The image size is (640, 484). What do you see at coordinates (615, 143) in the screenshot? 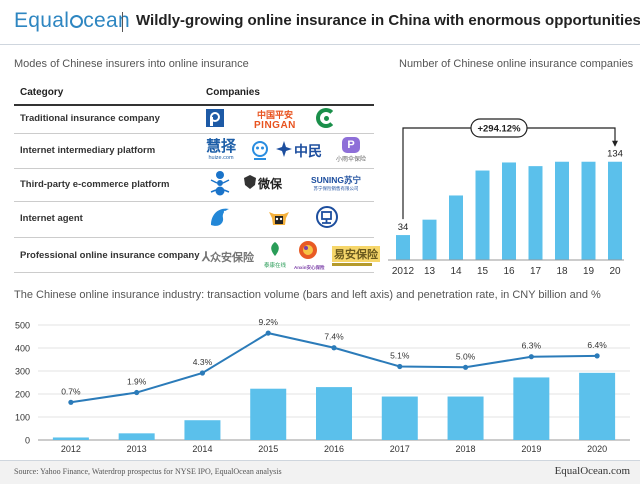
I see `bracket-arrow-icon` at bounding box center [615, 143].